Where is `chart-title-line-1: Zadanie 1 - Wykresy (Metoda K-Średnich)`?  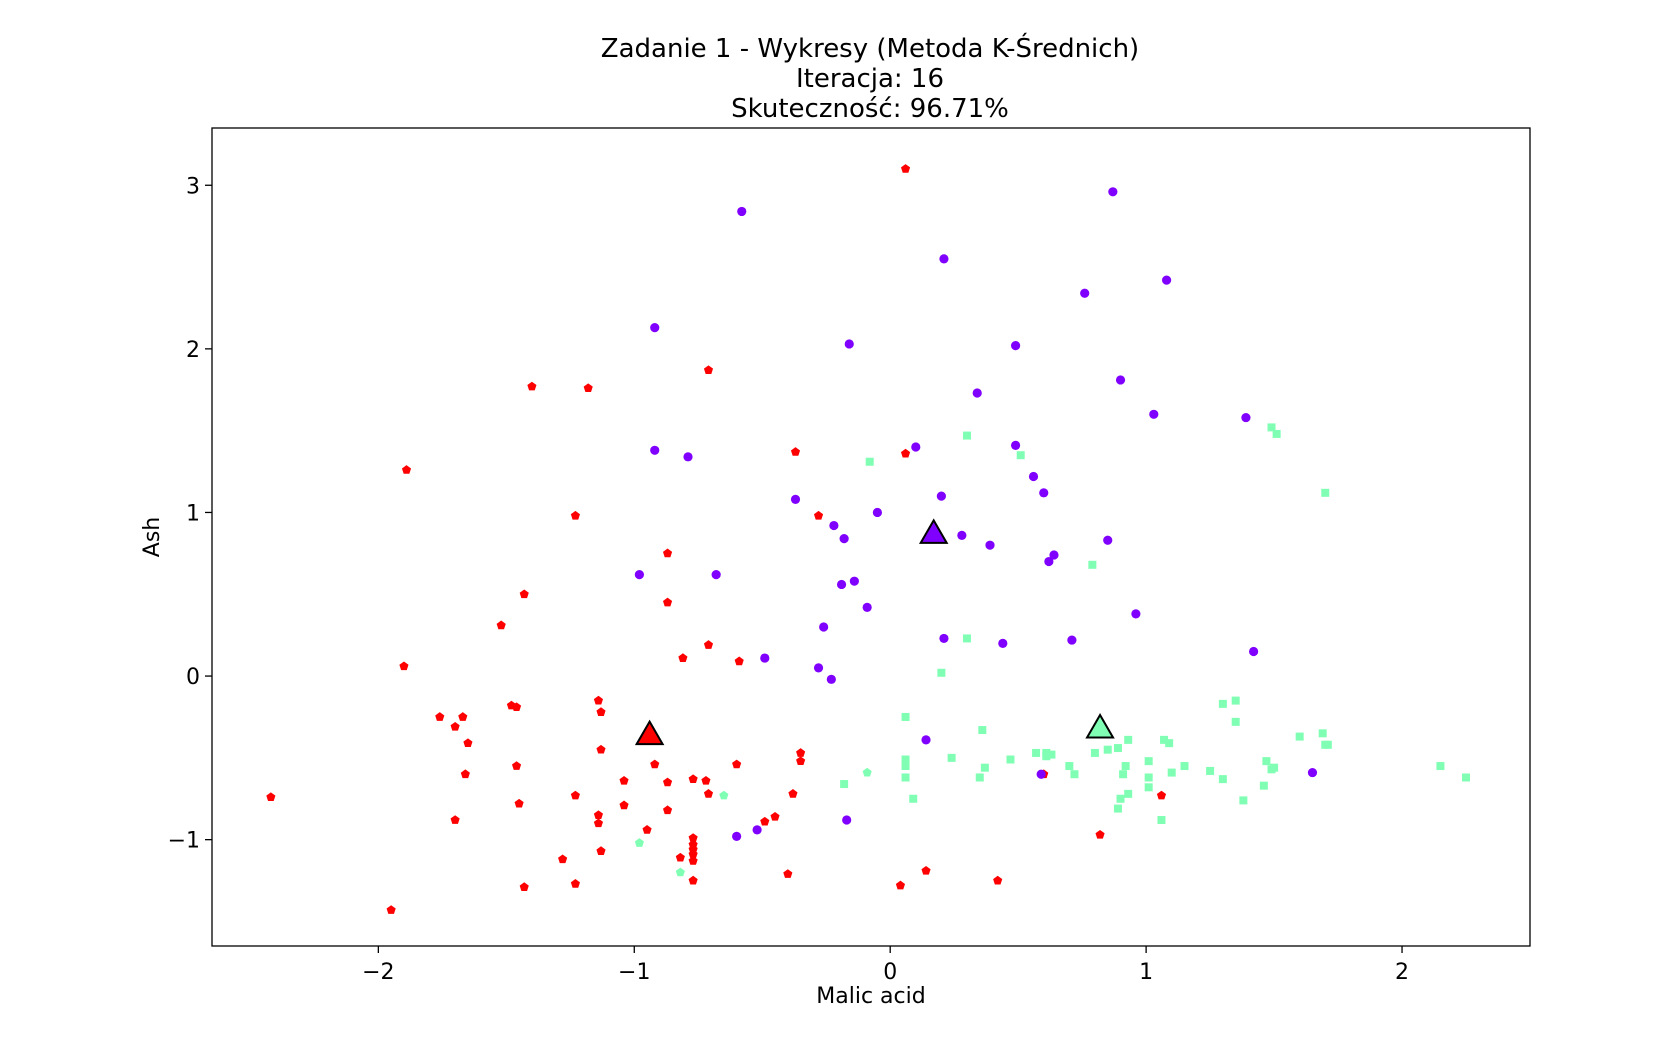 chart-title-line-1: Zadanie 1 - Wykresy (Metoda K-Średnich) is located at coordinates (870, 48).